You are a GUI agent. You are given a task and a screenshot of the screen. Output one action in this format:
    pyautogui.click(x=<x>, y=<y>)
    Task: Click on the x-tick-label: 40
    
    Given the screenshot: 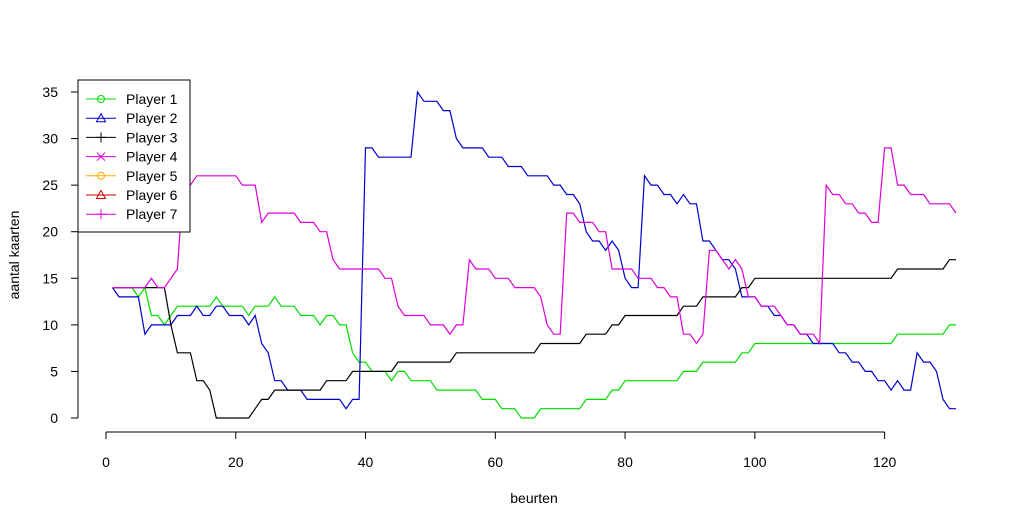 What is the action you would take?
    pyautogui.click(x=366, y=462)
    